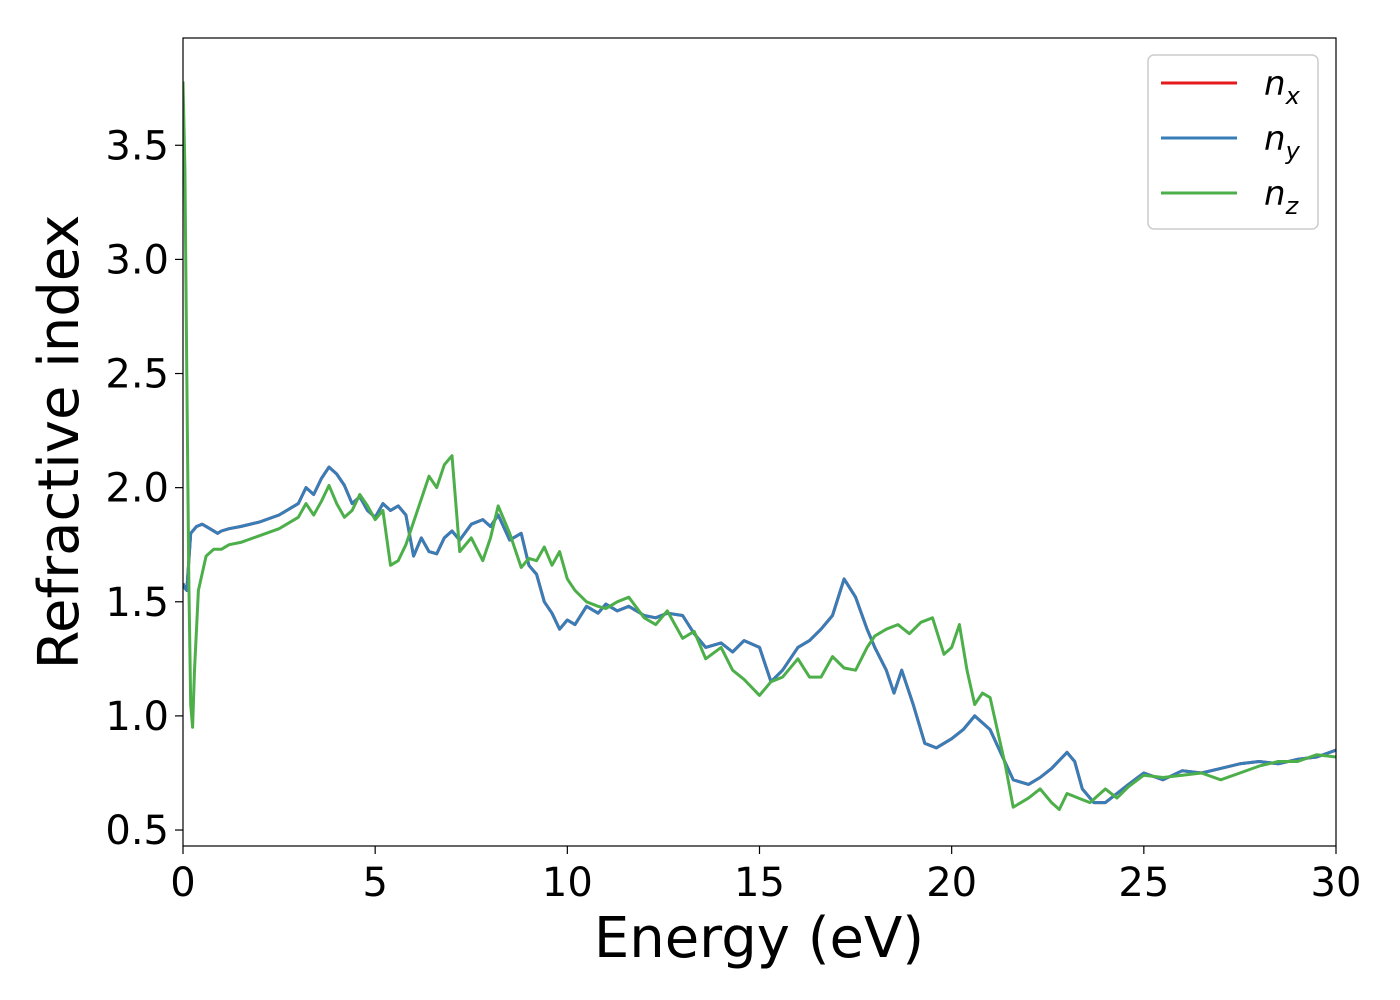  I want to click on y-tick-label: 2.0, so click(137, 489).